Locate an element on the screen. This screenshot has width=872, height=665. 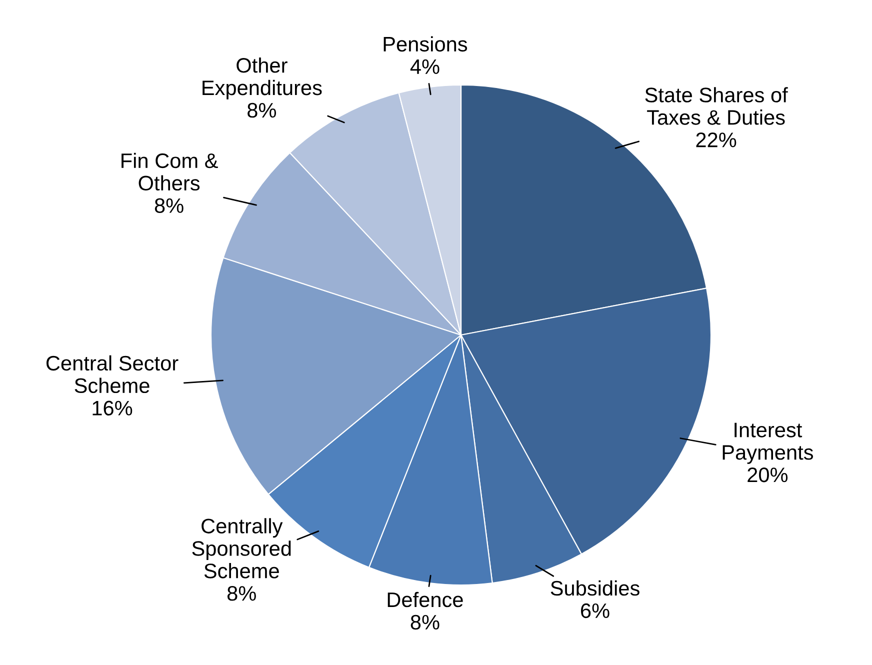
slice-label: Fin Com & Others is located at coordinates (170, 171).